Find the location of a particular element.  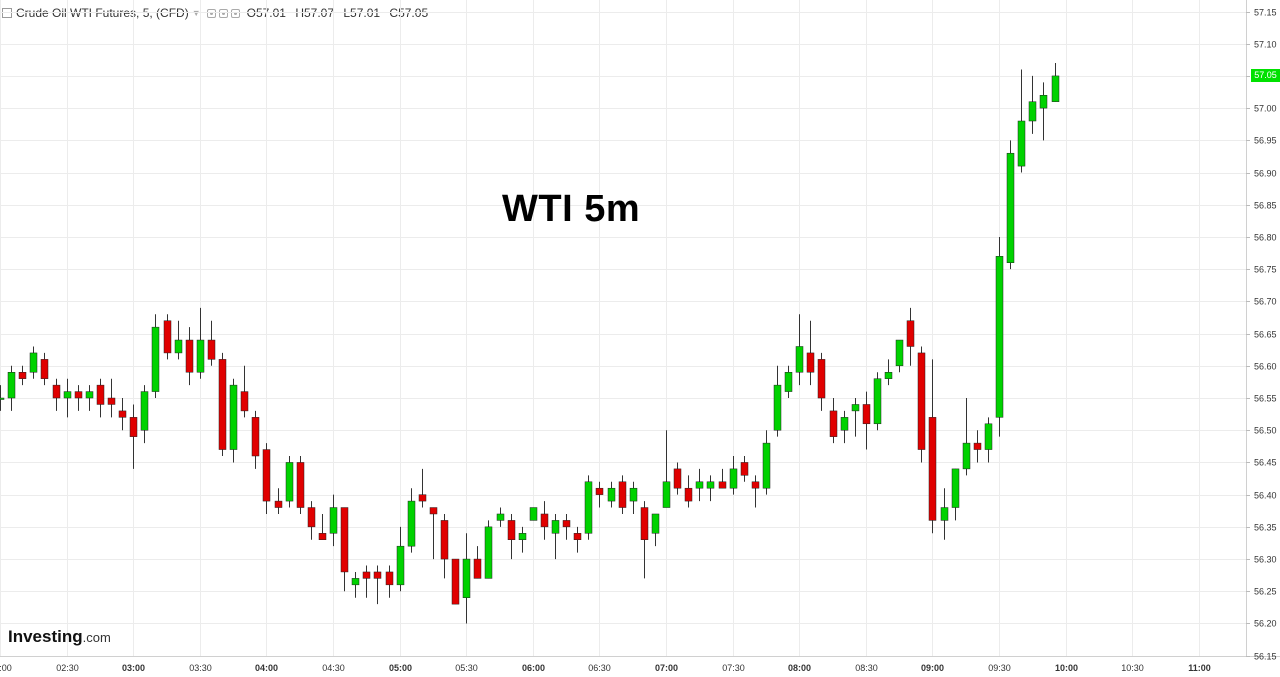

price-tick-label: 56.25 is located at coordinates (1265, 592).